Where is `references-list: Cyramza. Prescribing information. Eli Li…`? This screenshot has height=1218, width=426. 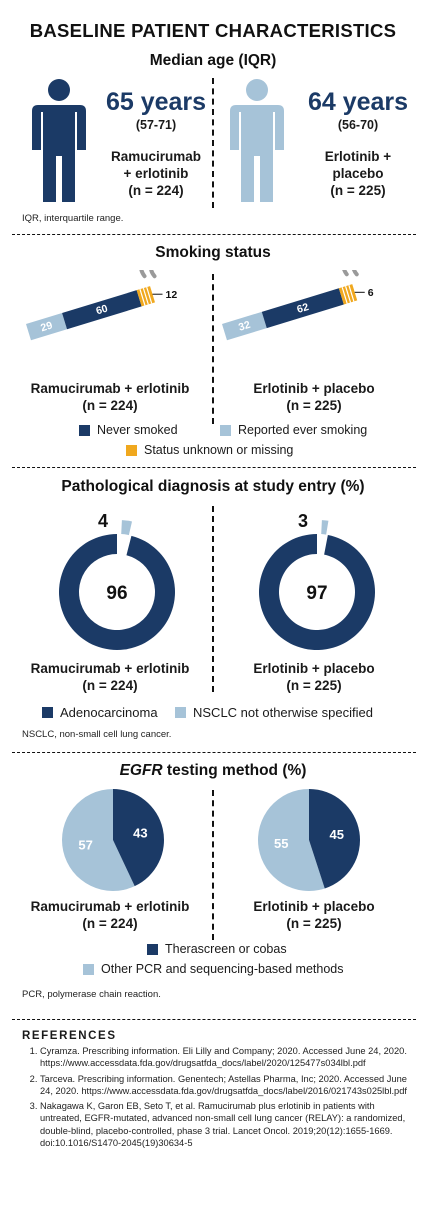
references-list: Cyramza. Prescribing information. Eli Li… is located at coordinates (218, 1097).